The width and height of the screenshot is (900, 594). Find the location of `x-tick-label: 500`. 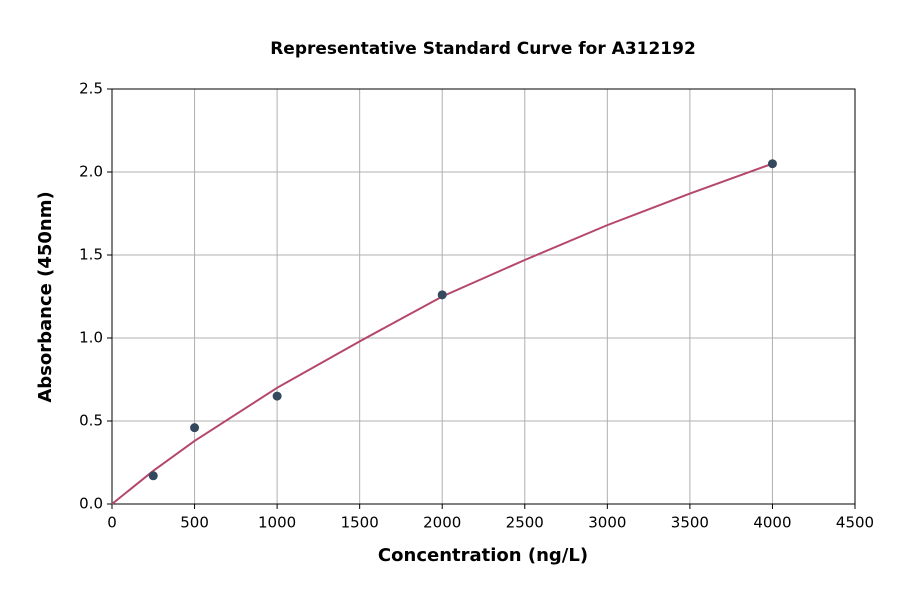

x-tick-label: 500 is located at coordinates (194, 523).